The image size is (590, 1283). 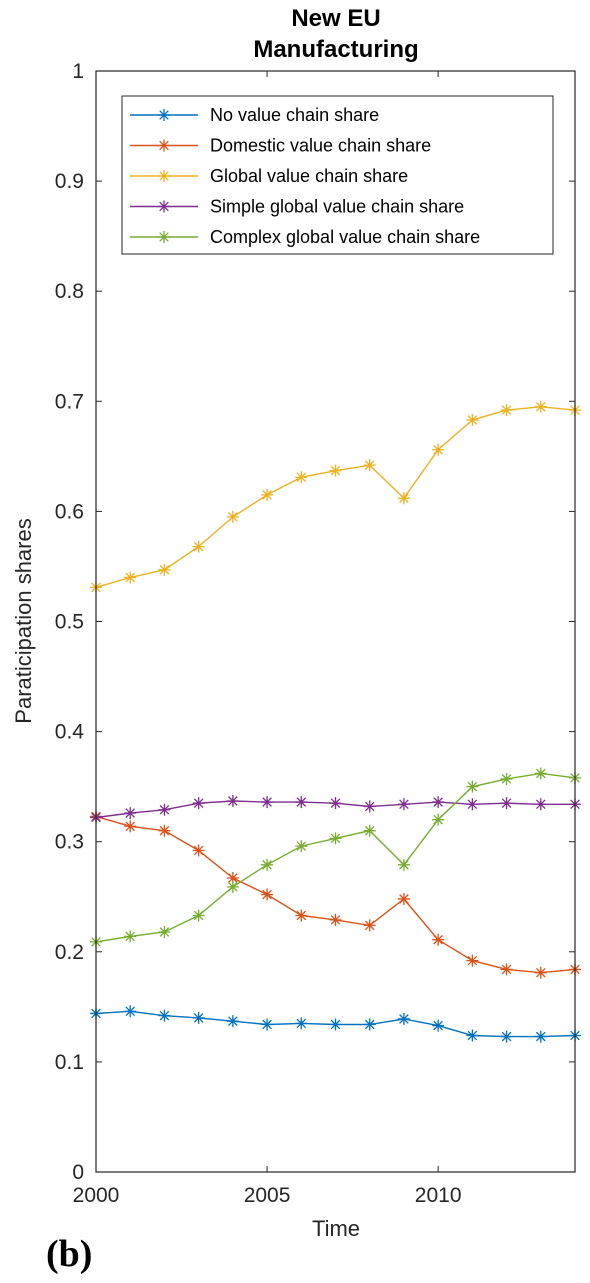 What do you see at coordinates (320, 146) in the screenshot?
I see `legend-label: Domestic value chain share` at bounding box center [320, 146].